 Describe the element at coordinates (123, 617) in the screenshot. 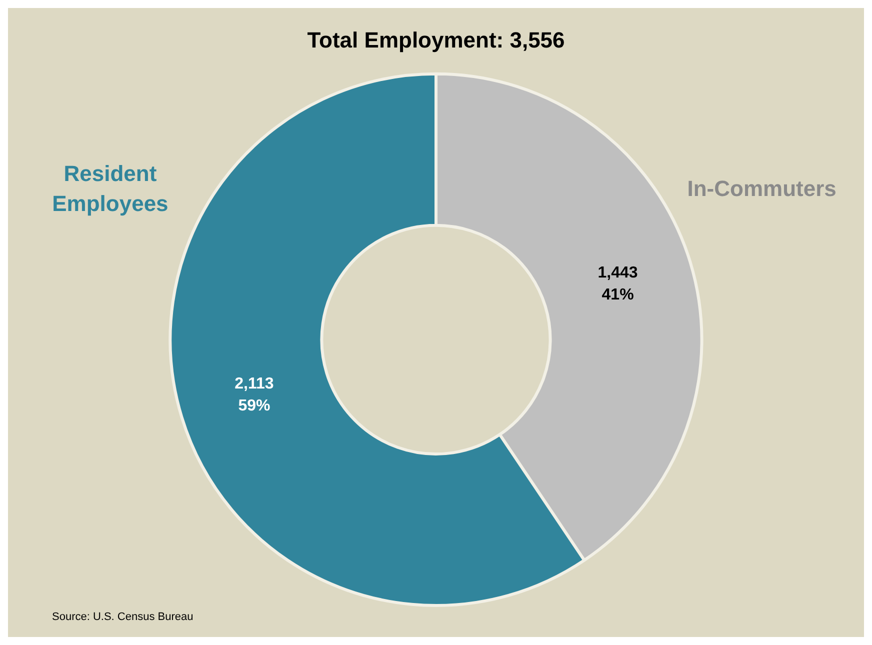

I see `source-note: Source: U.S. Census Bureau` at that location.